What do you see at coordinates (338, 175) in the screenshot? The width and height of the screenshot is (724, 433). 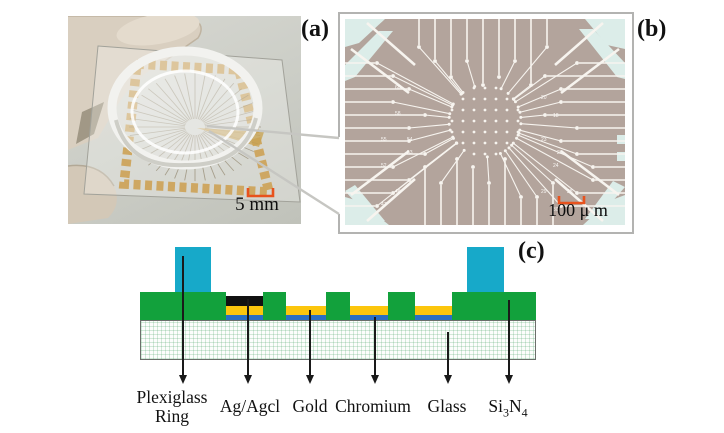 I see `callout-frame-gap` at bounding box center [338, 175].